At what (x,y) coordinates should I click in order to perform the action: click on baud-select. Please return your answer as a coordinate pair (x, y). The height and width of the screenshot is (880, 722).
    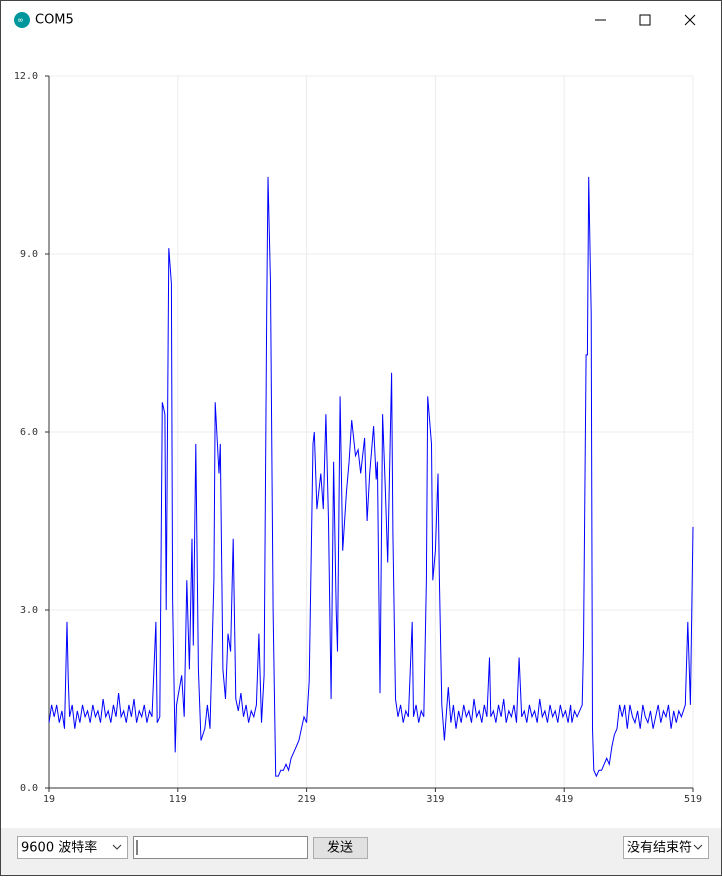
    Looking at the image, I should click on (72, 847).